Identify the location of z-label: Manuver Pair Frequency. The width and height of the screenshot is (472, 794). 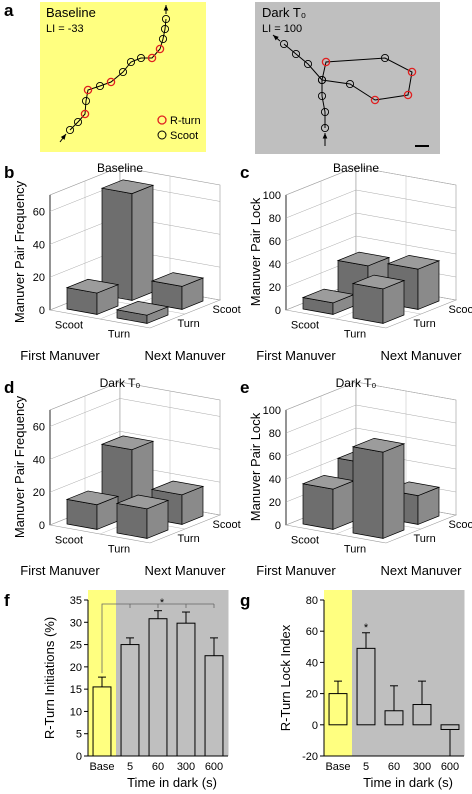
(19, 251).